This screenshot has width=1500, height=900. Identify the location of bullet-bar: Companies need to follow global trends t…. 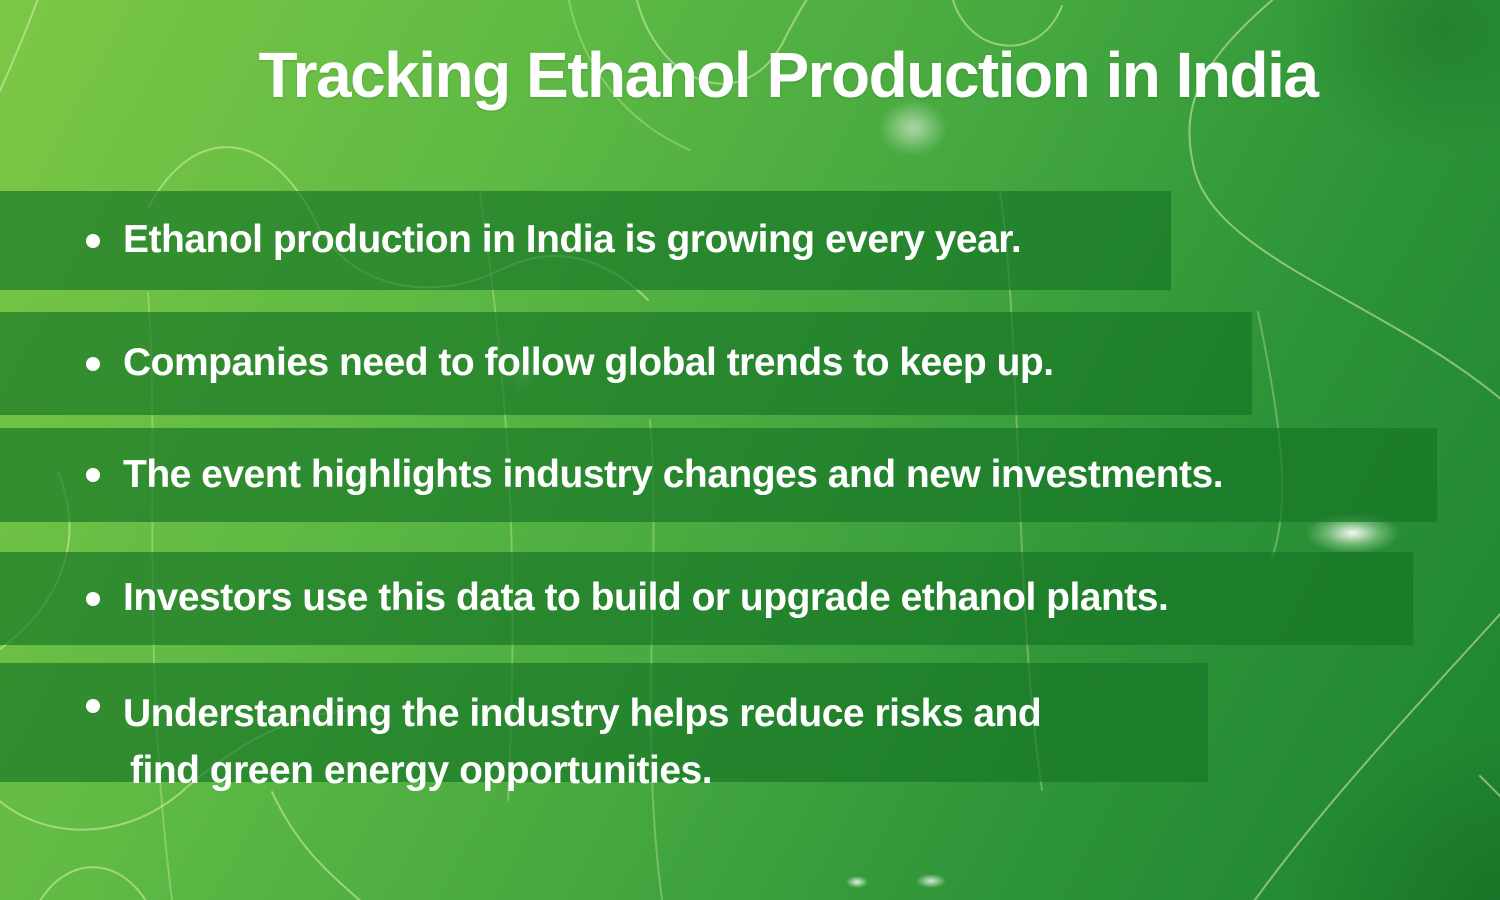
(626, 363).